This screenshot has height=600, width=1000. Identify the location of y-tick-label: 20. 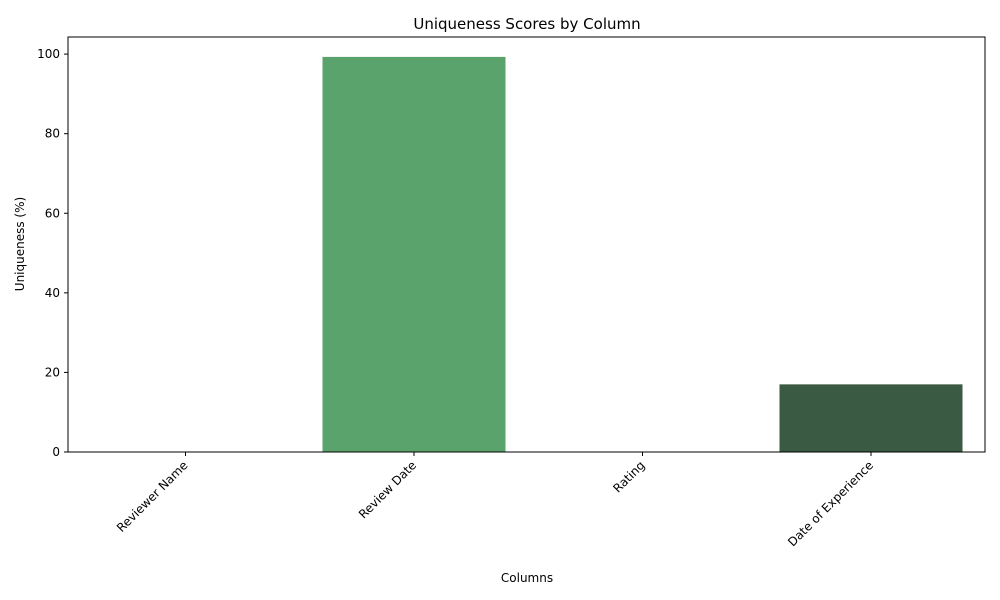
(52, 372).